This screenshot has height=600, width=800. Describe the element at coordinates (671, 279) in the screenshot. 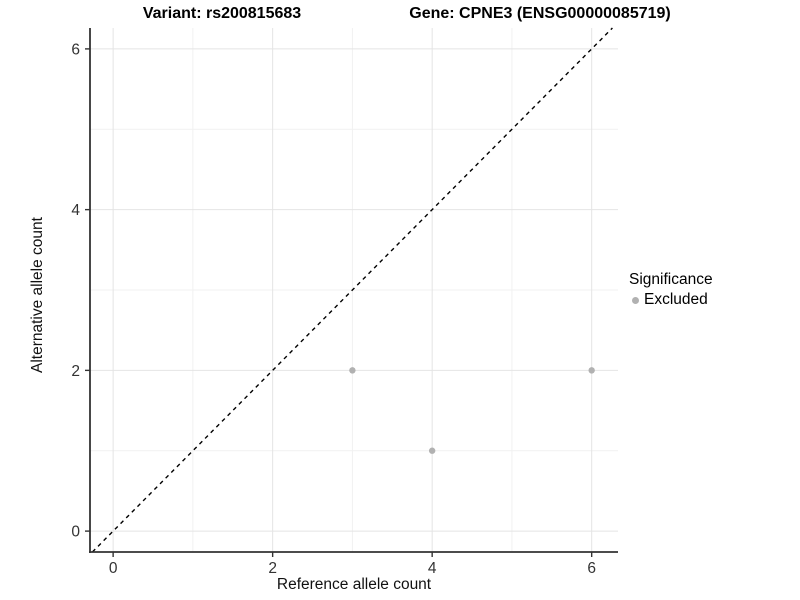

I see `legend-title: Significance` at that location.